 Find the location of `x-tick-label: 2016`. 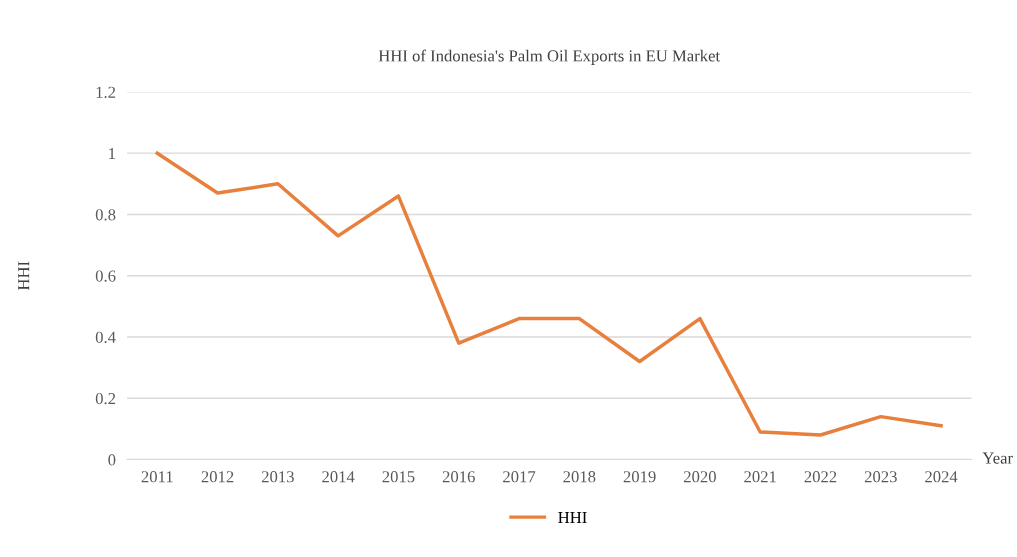

x-tick-label: 2016 is located at coordinates (458, 477).